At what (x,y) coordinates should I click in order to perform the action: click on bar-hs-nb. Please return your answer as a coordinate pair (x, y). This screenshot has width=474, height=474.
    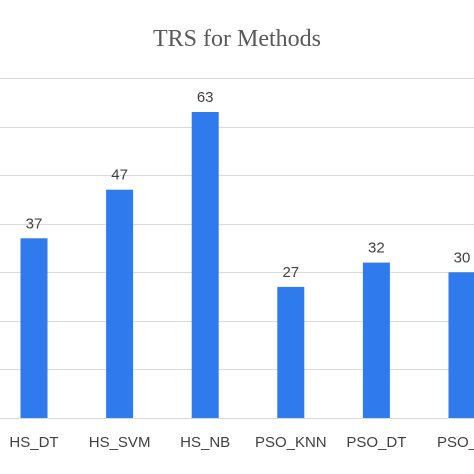
    Looking at the image, I should click on (205, 265).